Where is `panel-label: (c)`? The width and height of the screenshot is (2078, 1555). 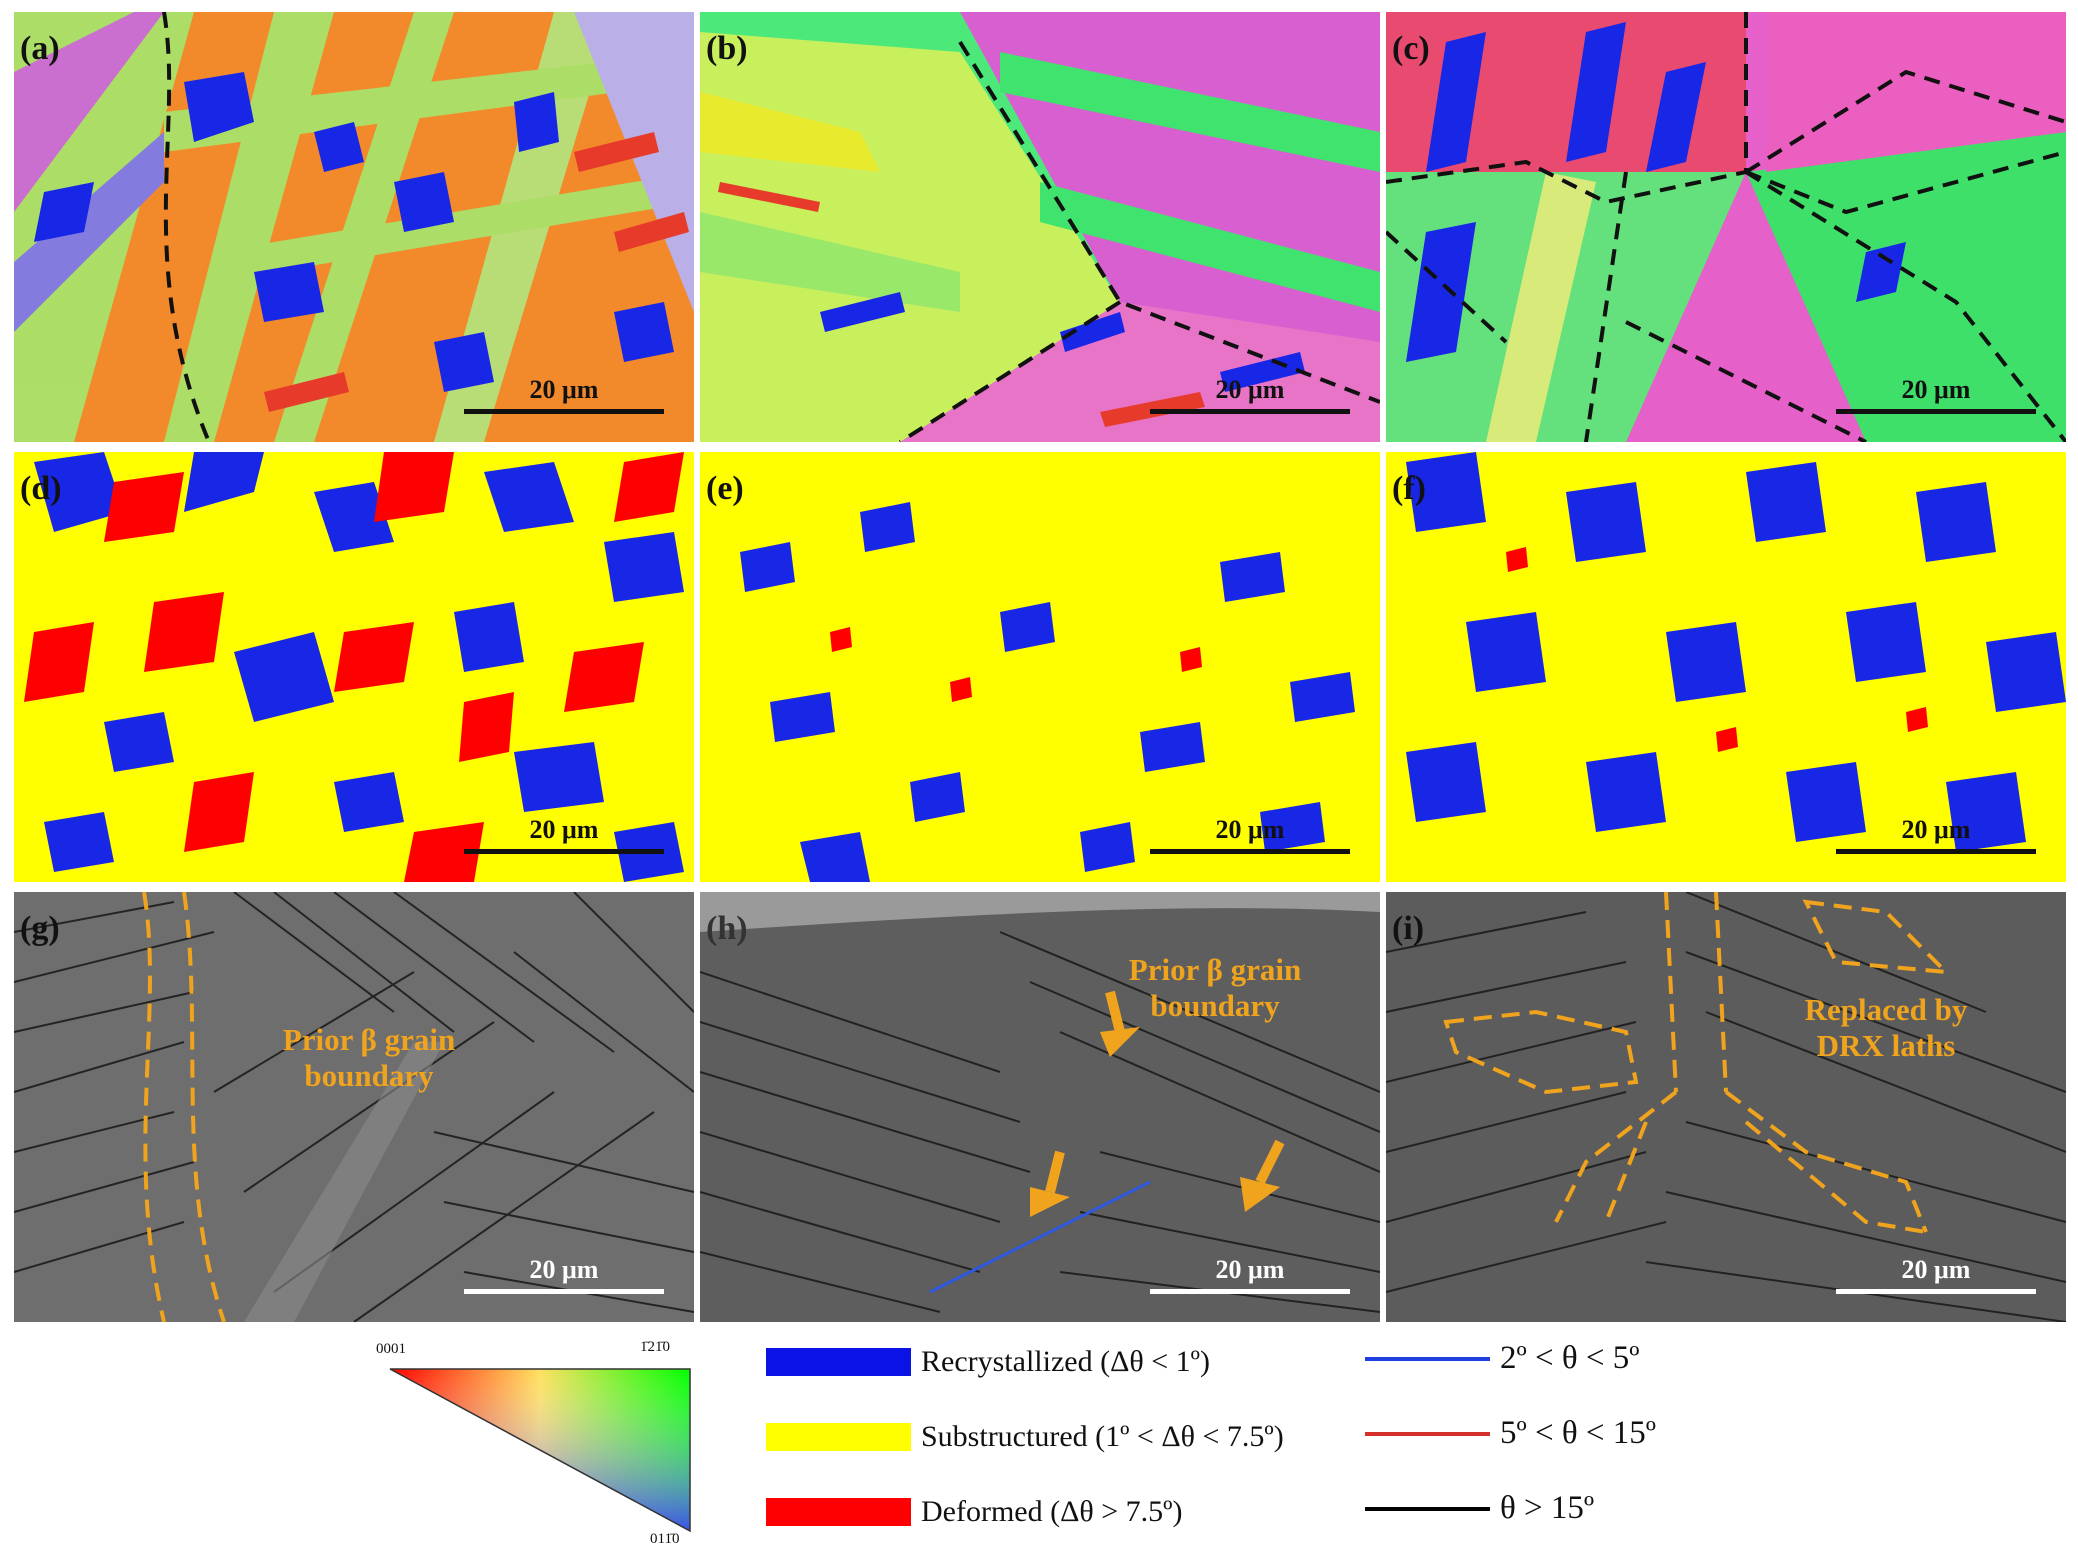 panel-label: (c) is located at coordinates (1411, 48).